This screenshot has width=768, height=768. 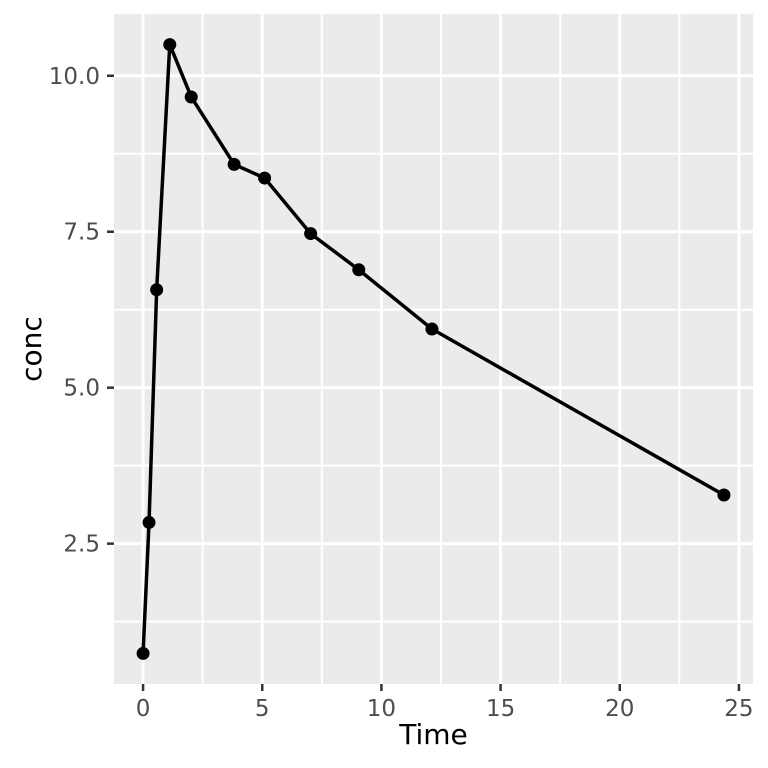 I want to click on y-tick-label: 5.0, so click(x=81, y=389).